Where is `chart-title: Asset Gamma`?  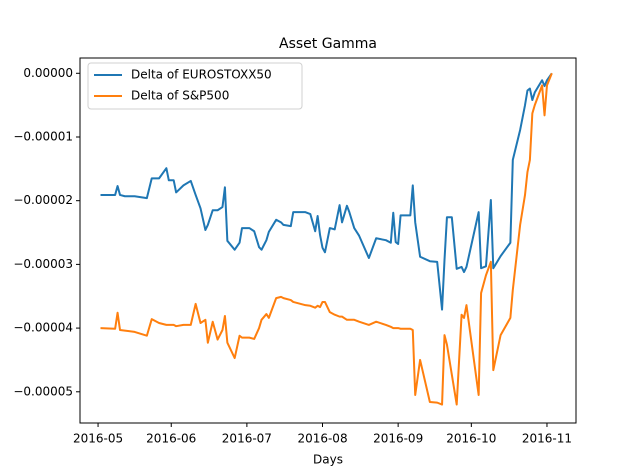 chart-title: Asset Gamma is located at coordinates (328, 44).